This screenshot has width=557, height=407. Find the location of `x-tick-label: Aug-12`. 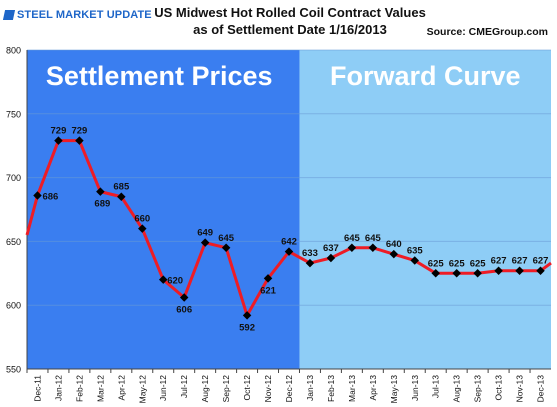

x-tick-label: Aug-12 is located at coordinates (205, 389).